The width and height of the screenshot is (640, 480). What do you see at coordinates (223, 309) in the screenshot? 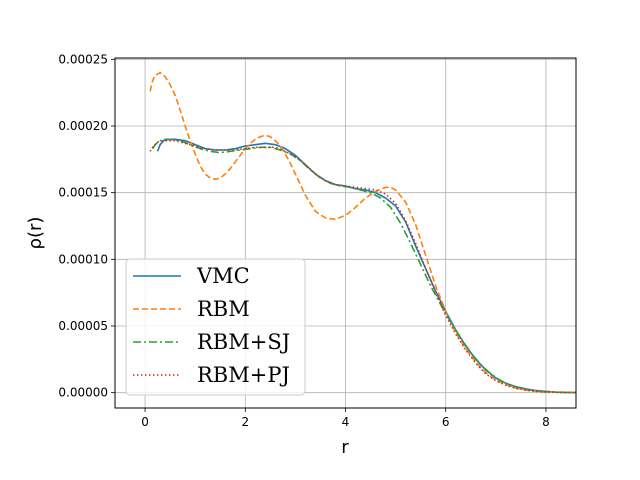
I see `legend-label: RBM` at bounding box center [223, 309].